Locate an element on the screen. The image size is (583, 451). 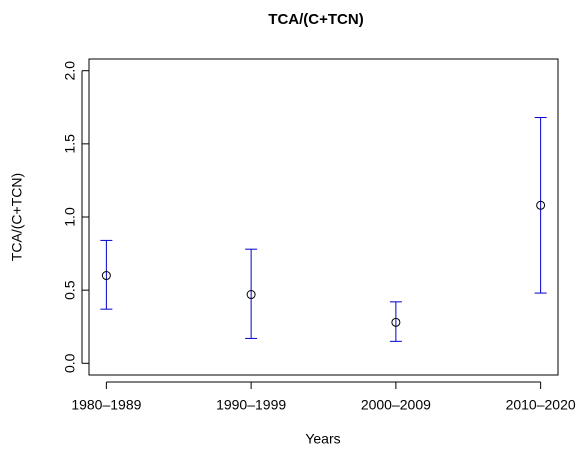
y-tick-label: 0.0 is located at coordinates (70, 363).